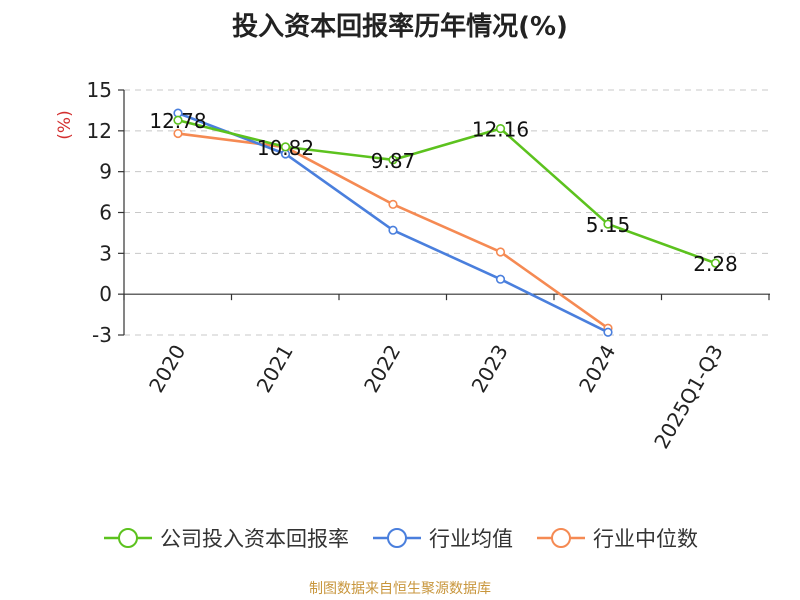 The height and width of the screenshot is (600, 800). I want to click on y-axis-label: (%), so click(65, 124).